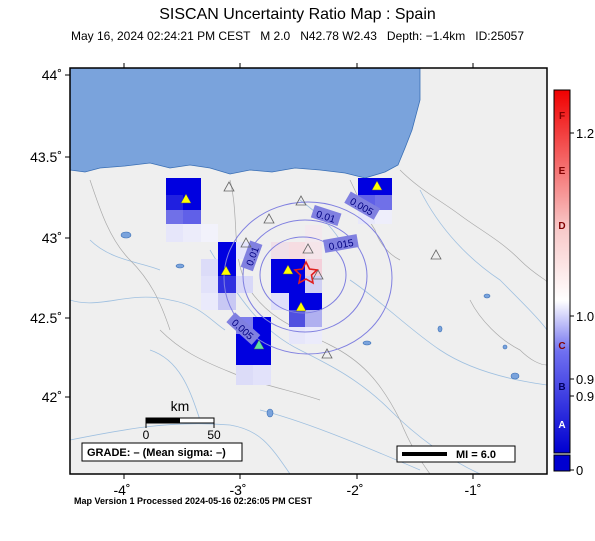 Image resolution: width=595 pixels, height=541 pixels. Describe the element at coordinates (354, 490) in the screenshot. I see `lon-tick-label: -2˚` at that location.